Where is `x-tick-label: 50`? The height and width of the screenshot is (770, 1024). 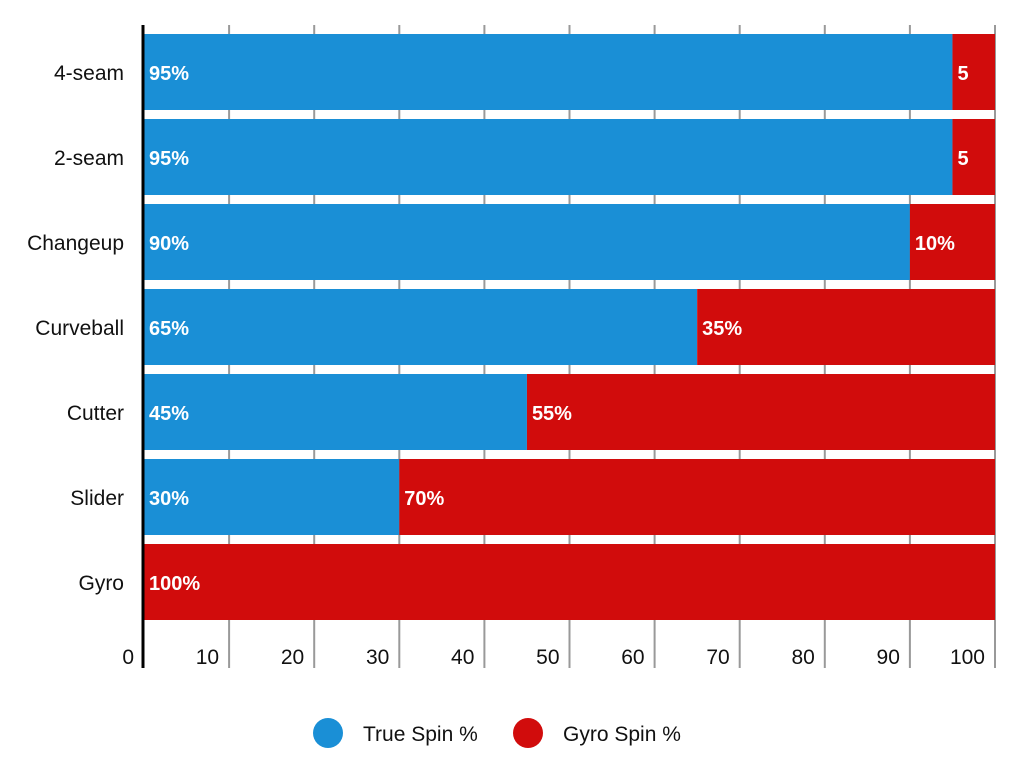
x-tick-label: 50 is located at coordinates (547, 657).